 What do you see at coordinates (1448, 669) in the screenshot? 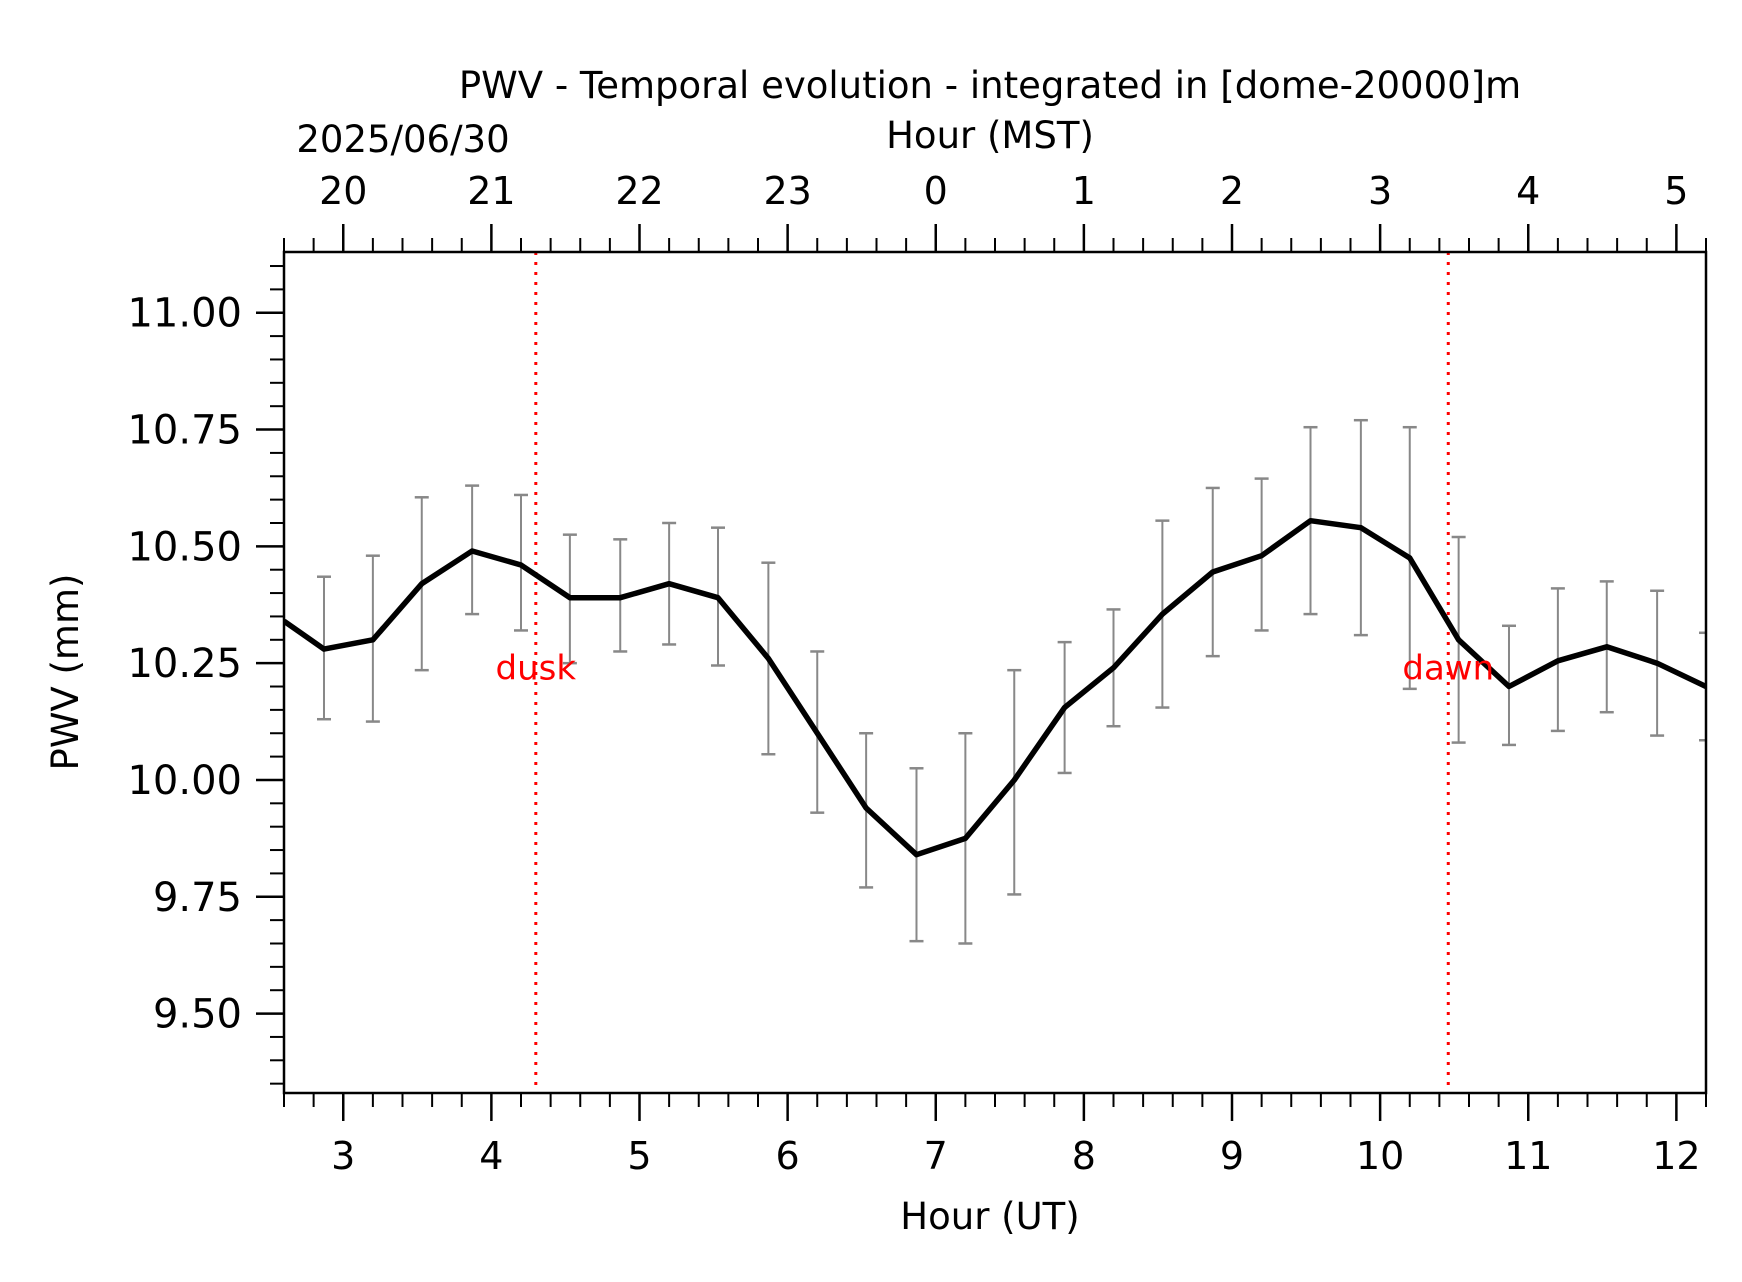
I see `event-label-dawn: dawn` at bounding box center [1448, 669].